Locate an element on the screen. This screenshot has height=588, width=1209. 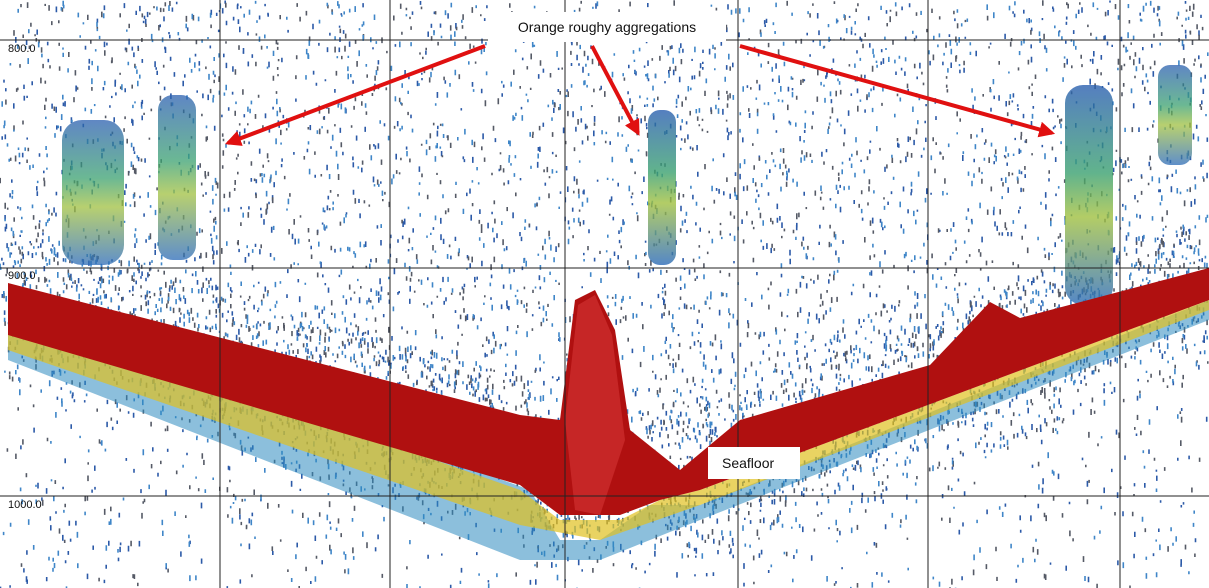
annotation: Seafloor is located at coordinates (748, 463).